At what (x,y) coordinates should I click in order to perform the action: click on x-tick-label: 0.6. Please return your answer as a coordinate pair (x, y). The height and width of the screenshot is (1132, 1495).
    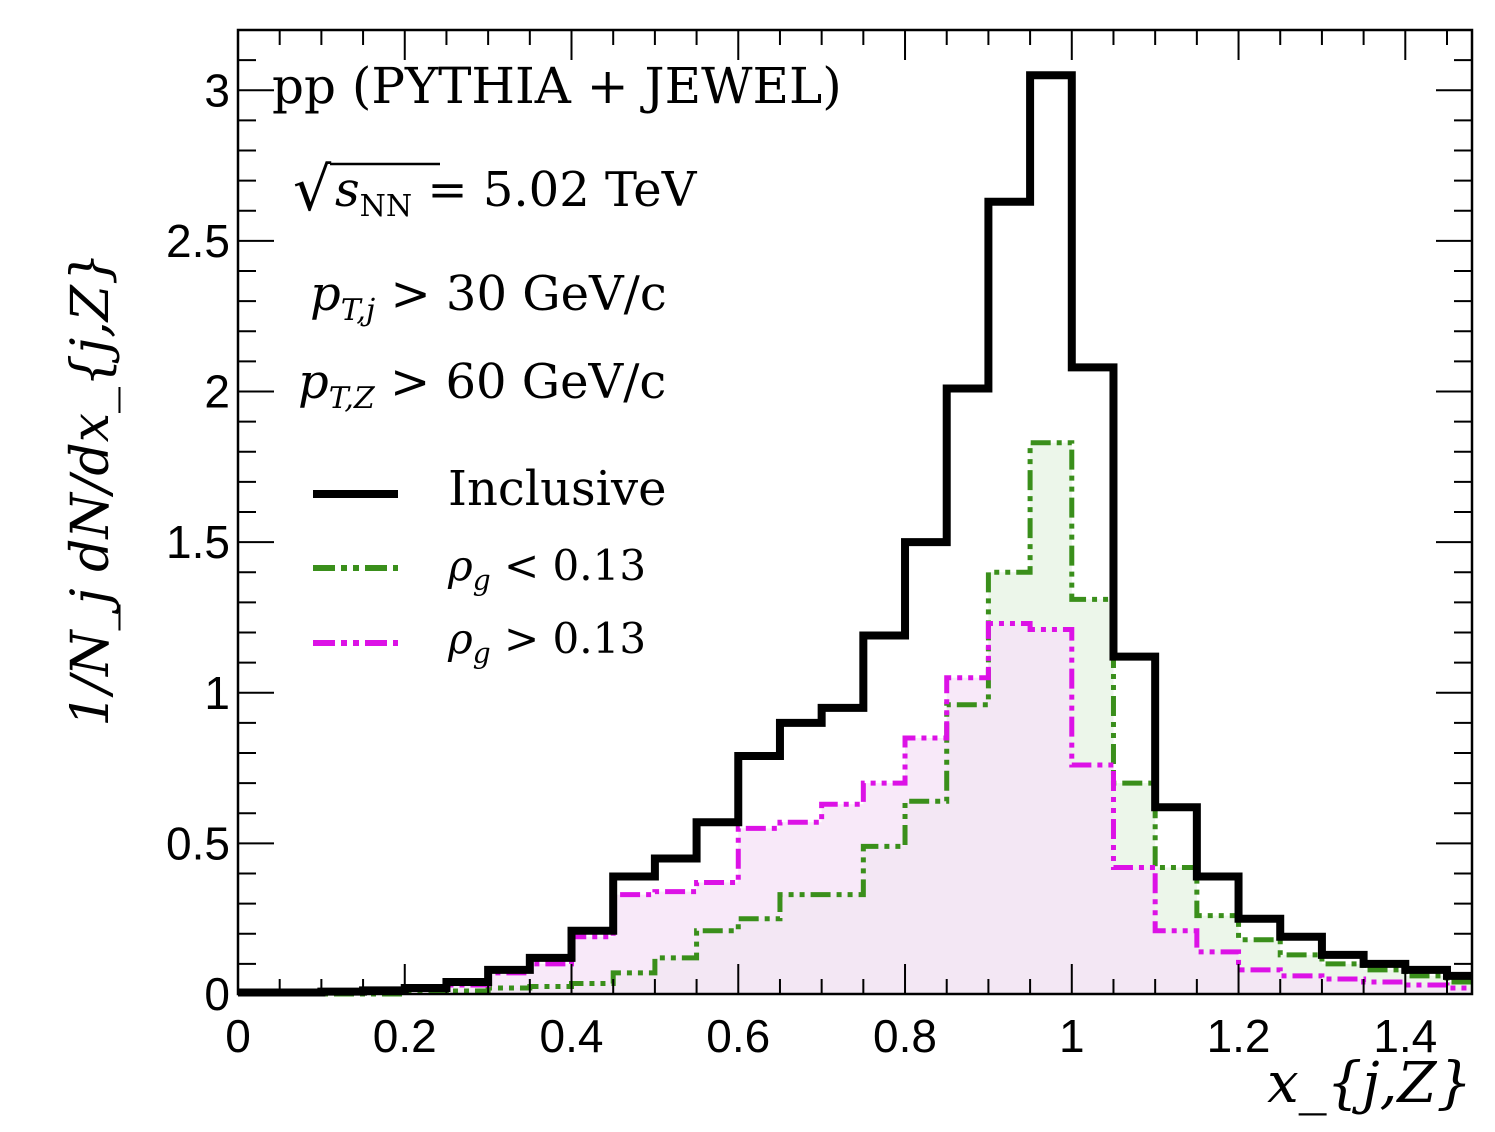
    Looking at the image, I should click on (738, 1036).